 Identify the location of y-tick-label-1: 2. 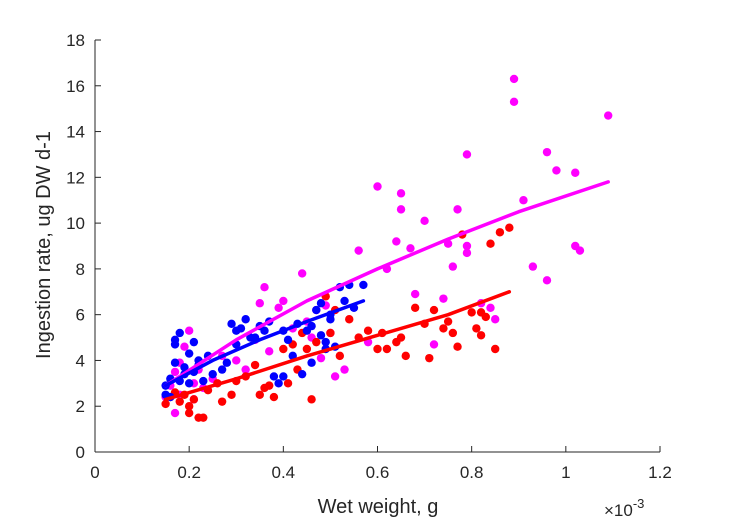
(80, 406).